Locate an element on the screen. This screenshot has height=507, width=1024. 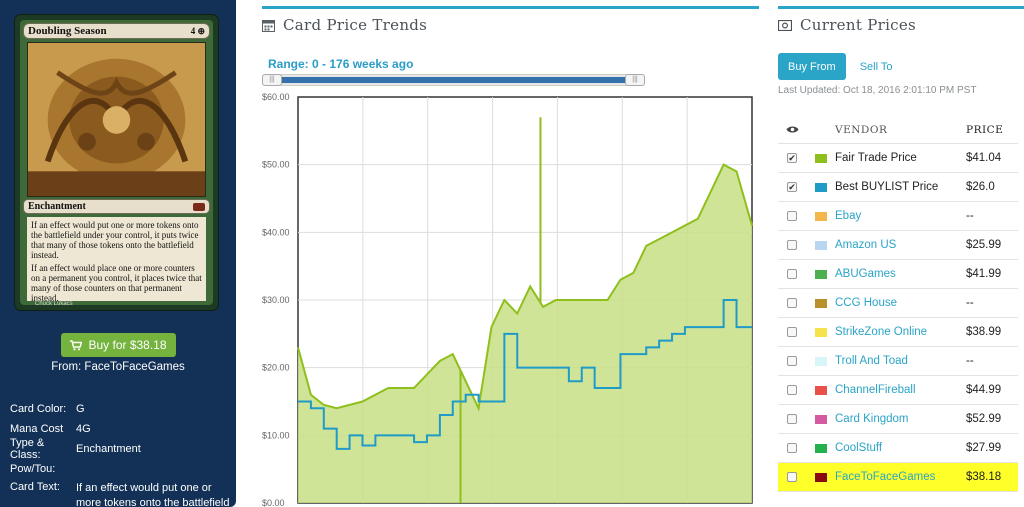
attr-row-color: Card Color: G is located at coordinates (120, 409).